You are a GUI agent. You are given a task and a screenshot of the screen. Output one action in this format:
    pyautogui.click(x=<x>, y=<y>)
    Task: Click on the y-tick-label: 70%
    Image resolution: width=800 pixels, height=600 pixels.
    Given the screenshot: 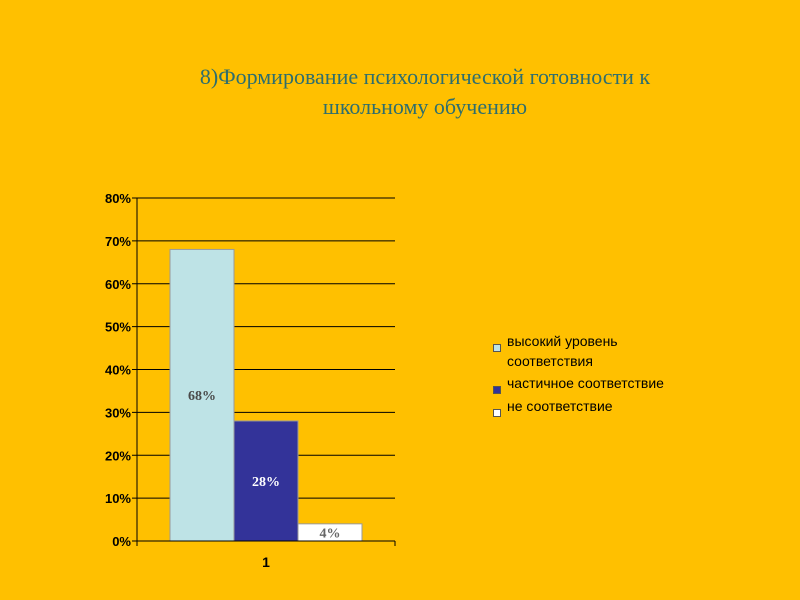 What is the action you would take?
    pyautogui.click(x=118, y=241)
    